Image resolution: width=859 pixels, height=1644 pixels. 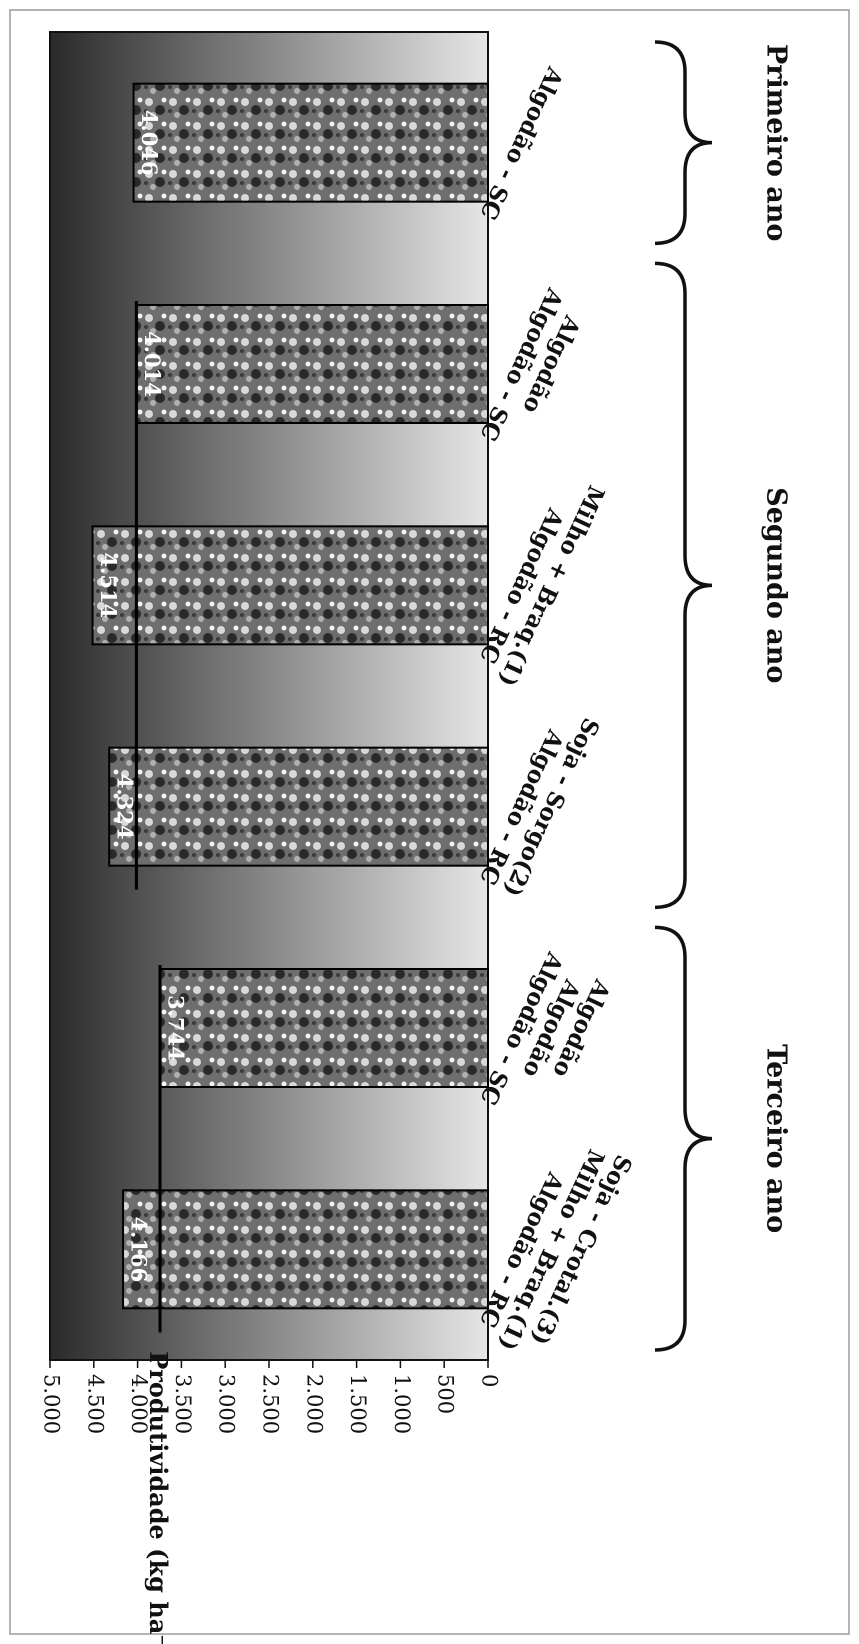 I want to click on value-tick-label: 5.000, so click(x=52, y=1404).